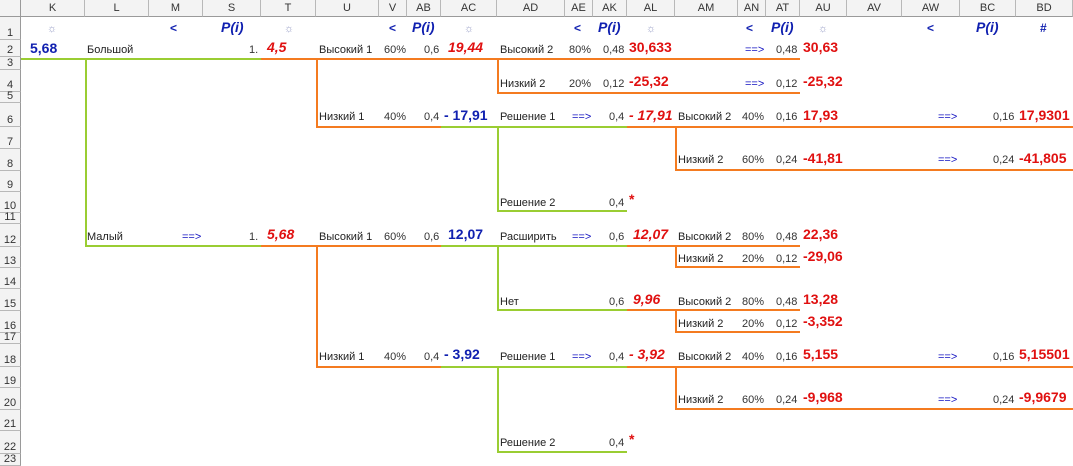  Describe the element at coordinates (395, 237) in the screenshot. I see `node-high1-mid-pct: 60%` at that location.